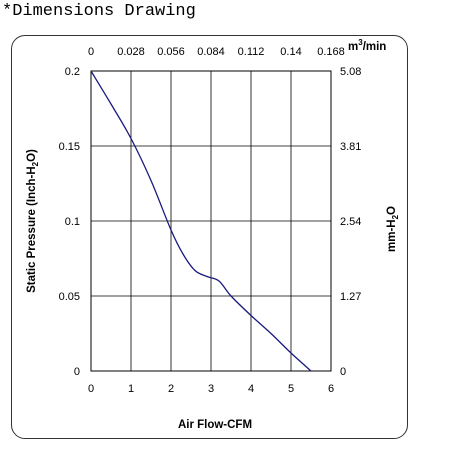 This screenshot has height=469, width=463. Describe the element at coordinates (171, 389) in the screenshot. I see `x-tick-label: 2` at that location.